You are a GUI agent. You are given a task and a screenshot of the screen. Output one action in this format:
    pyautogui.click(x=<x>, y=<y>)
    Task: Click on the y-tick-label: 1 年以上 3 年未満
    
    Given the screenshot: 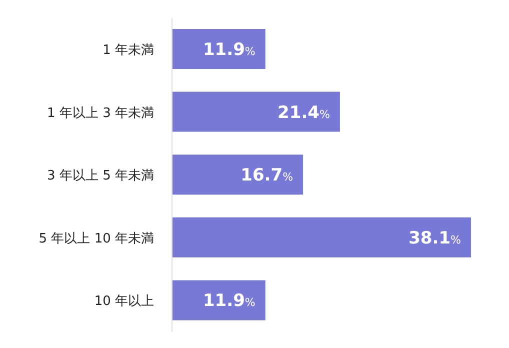 What is the action you would take?
    pyautogui.click(x=100, y=113)
    